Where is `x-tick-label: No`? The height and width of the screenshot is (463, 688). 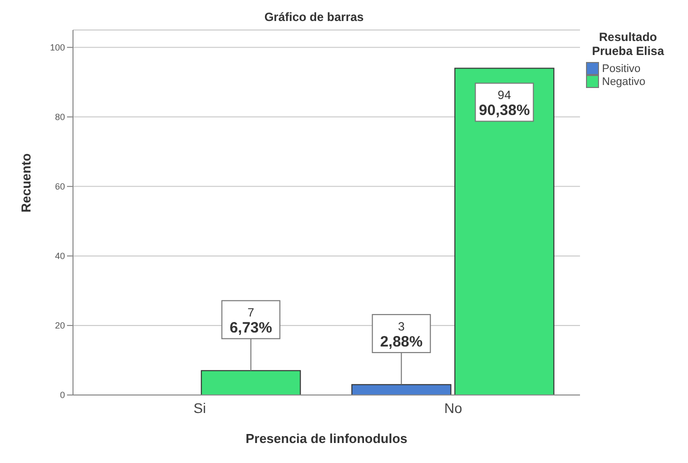
x-tick-label: No is located at coordinates (453, 408).